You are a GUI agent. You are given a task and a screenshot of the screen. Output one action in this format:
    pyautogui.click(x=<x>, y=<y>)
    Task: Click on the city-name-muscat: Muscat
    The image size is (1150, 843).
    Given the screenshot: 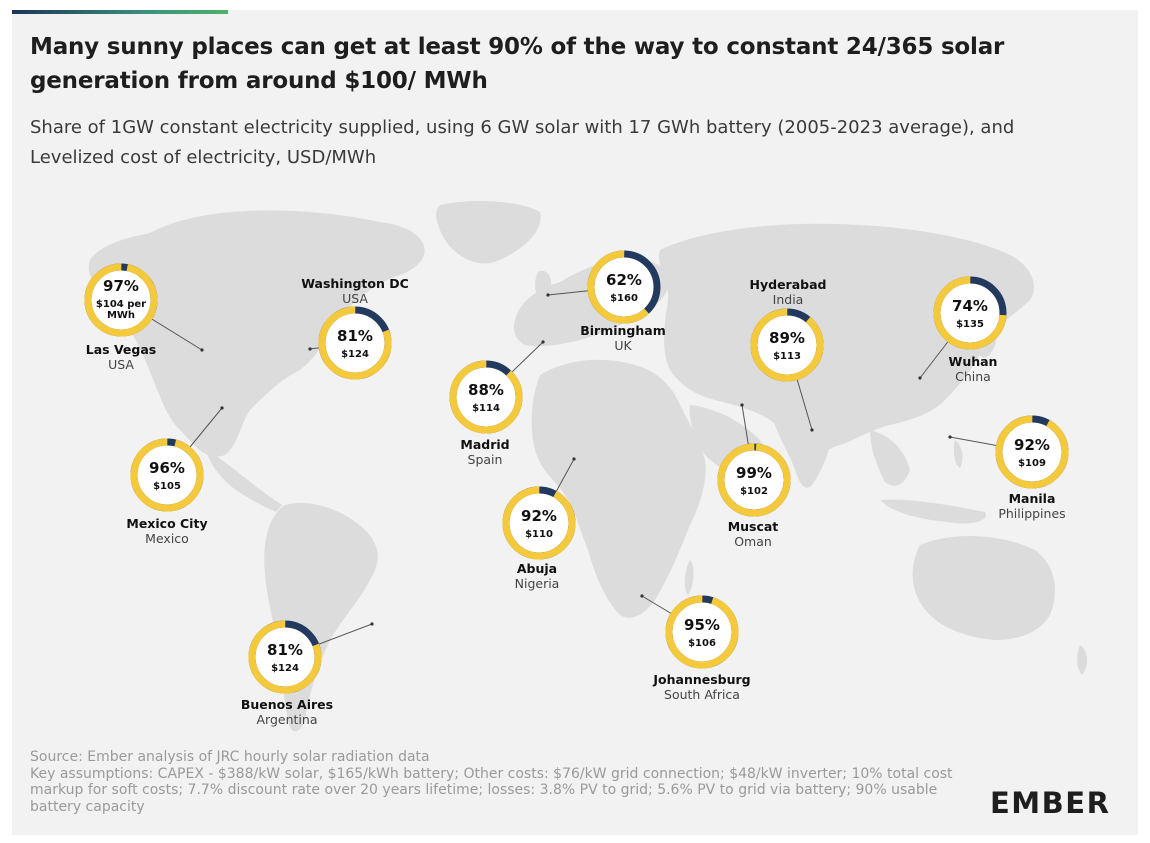 What is the action you would take?
    pyautogui.click(x=753, y=526)
    